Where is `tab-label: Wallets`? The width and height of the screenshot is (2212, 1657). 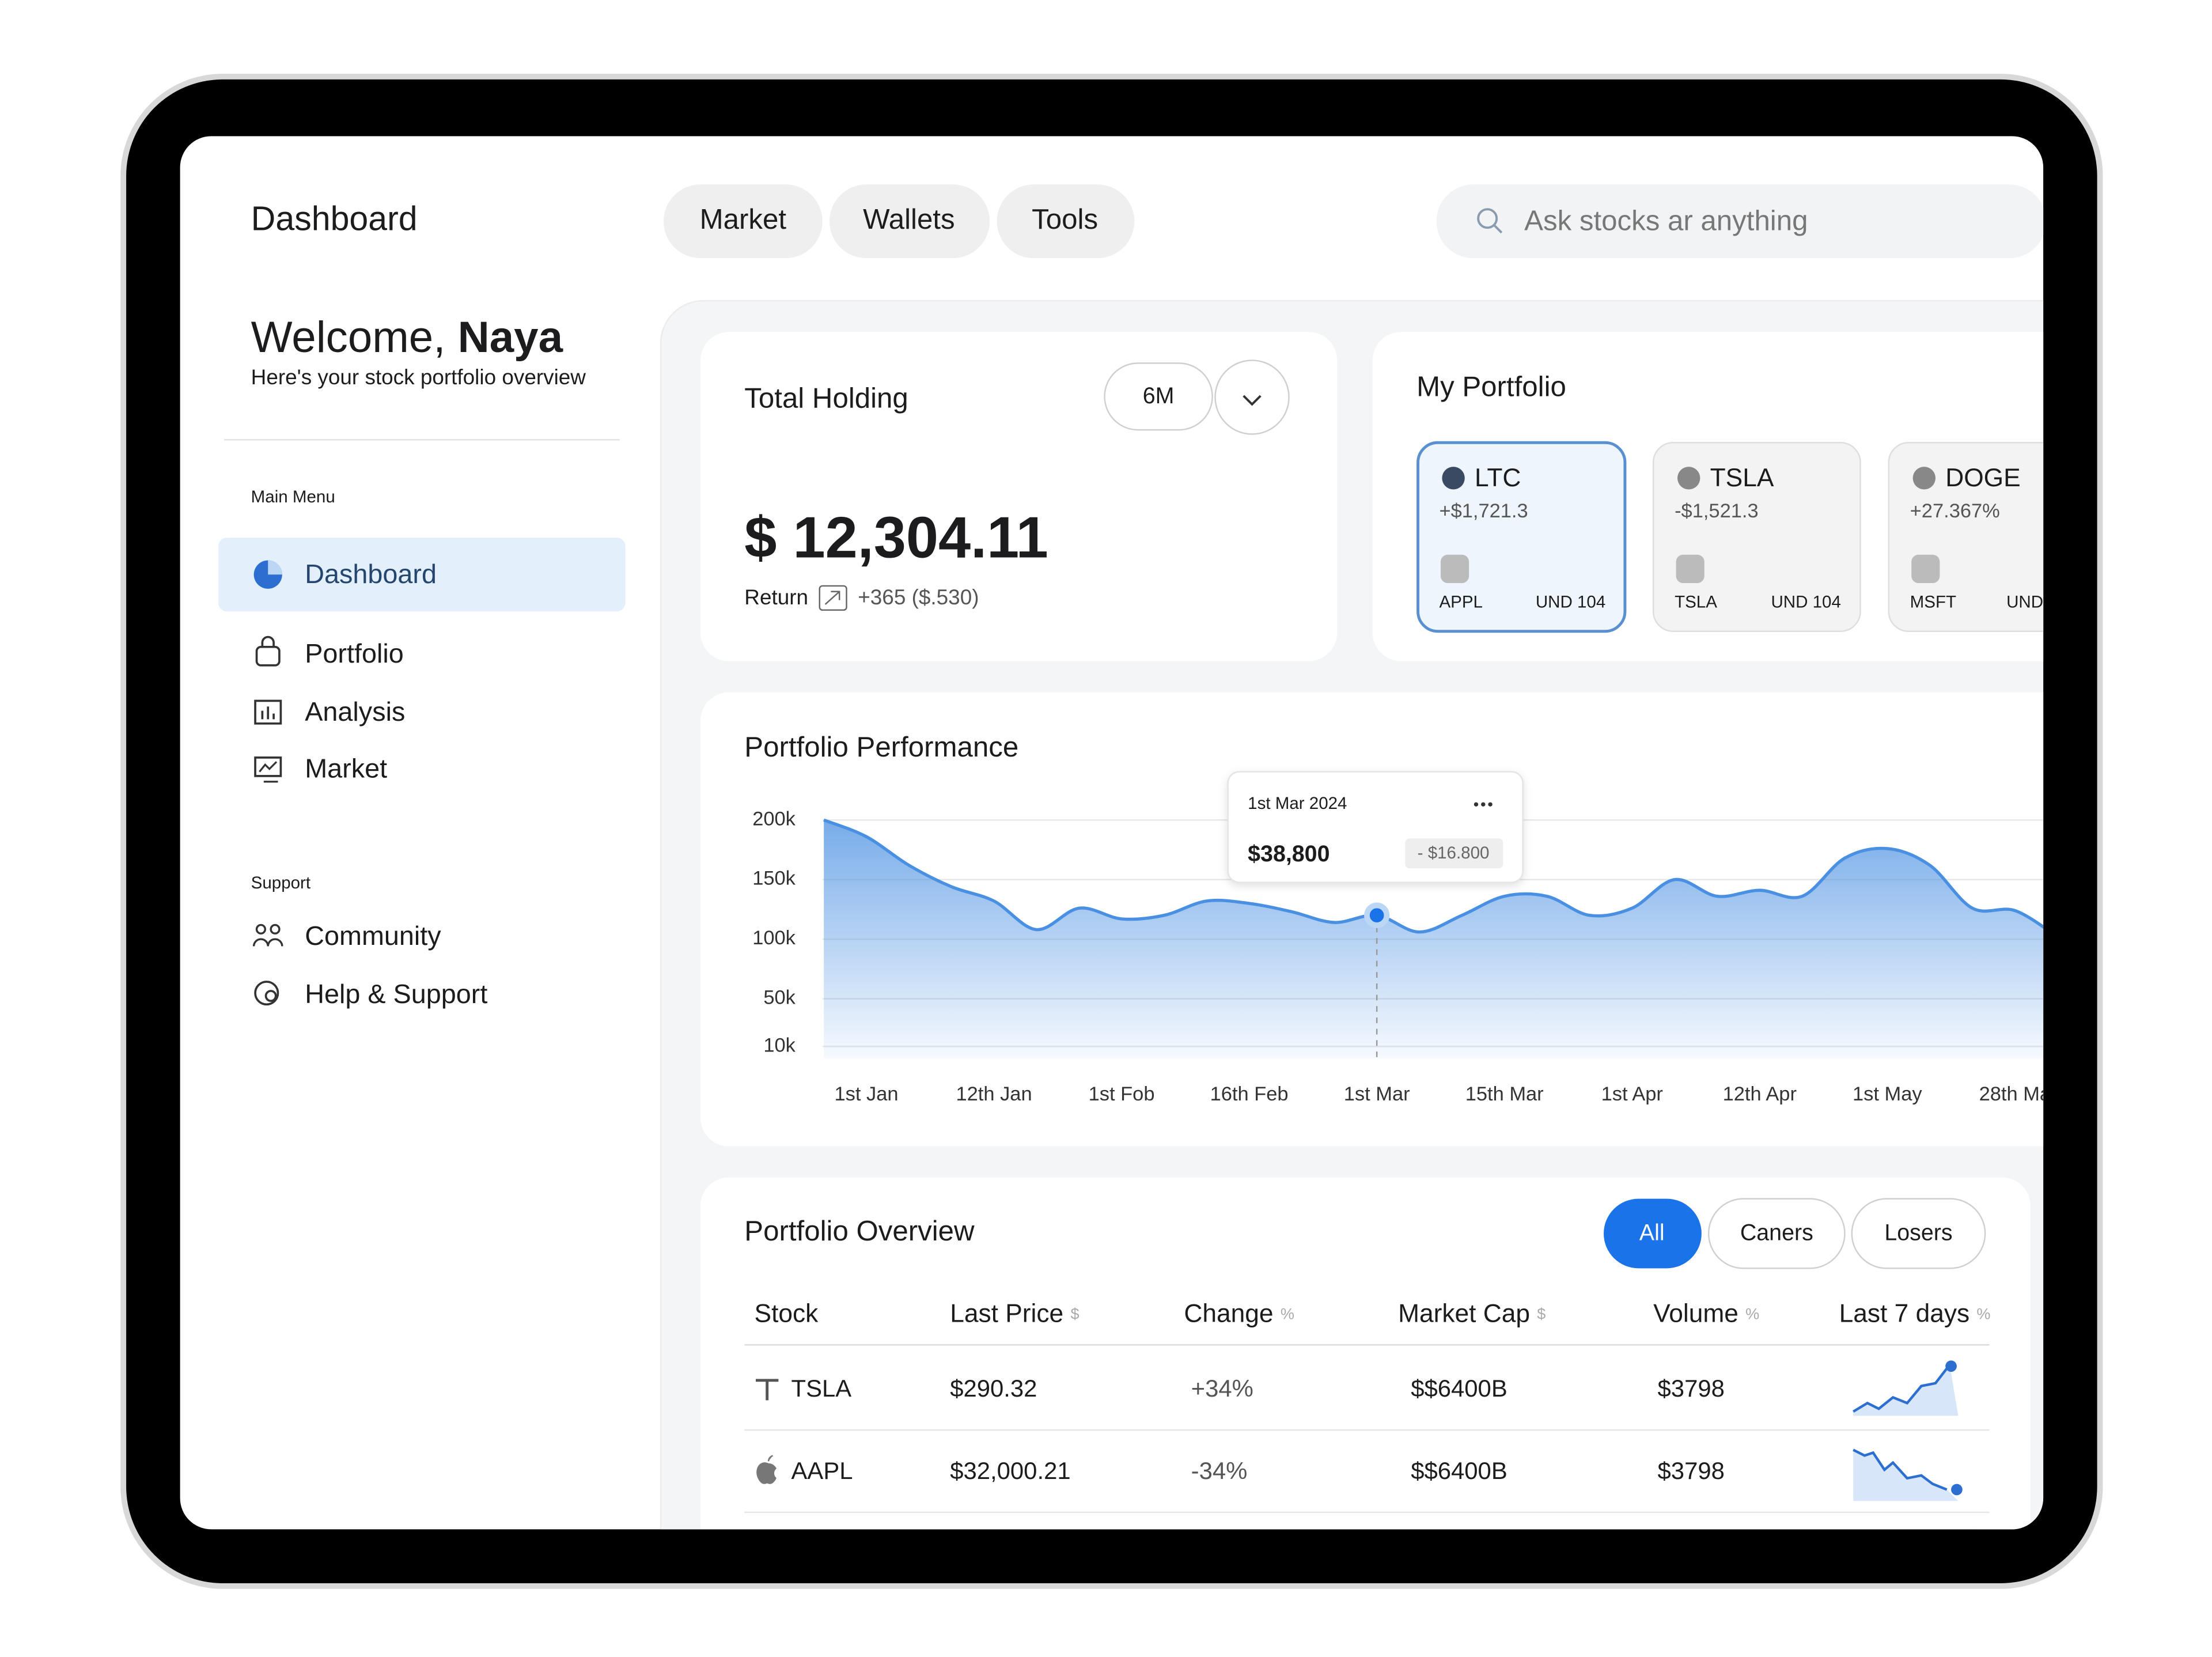
tab-label: Wallets is located at coordinates (909, 219).